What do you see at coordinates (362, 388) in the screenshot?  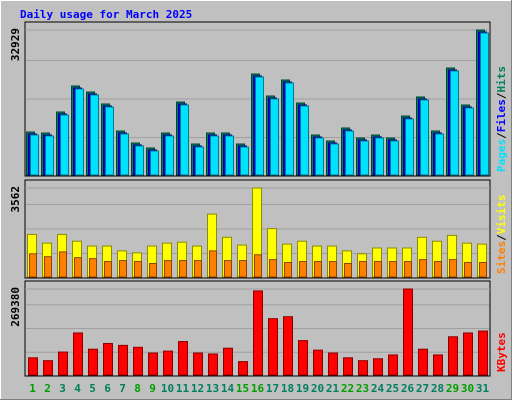 I see `x-tick-label: 23` at bounding box center [362, 388].